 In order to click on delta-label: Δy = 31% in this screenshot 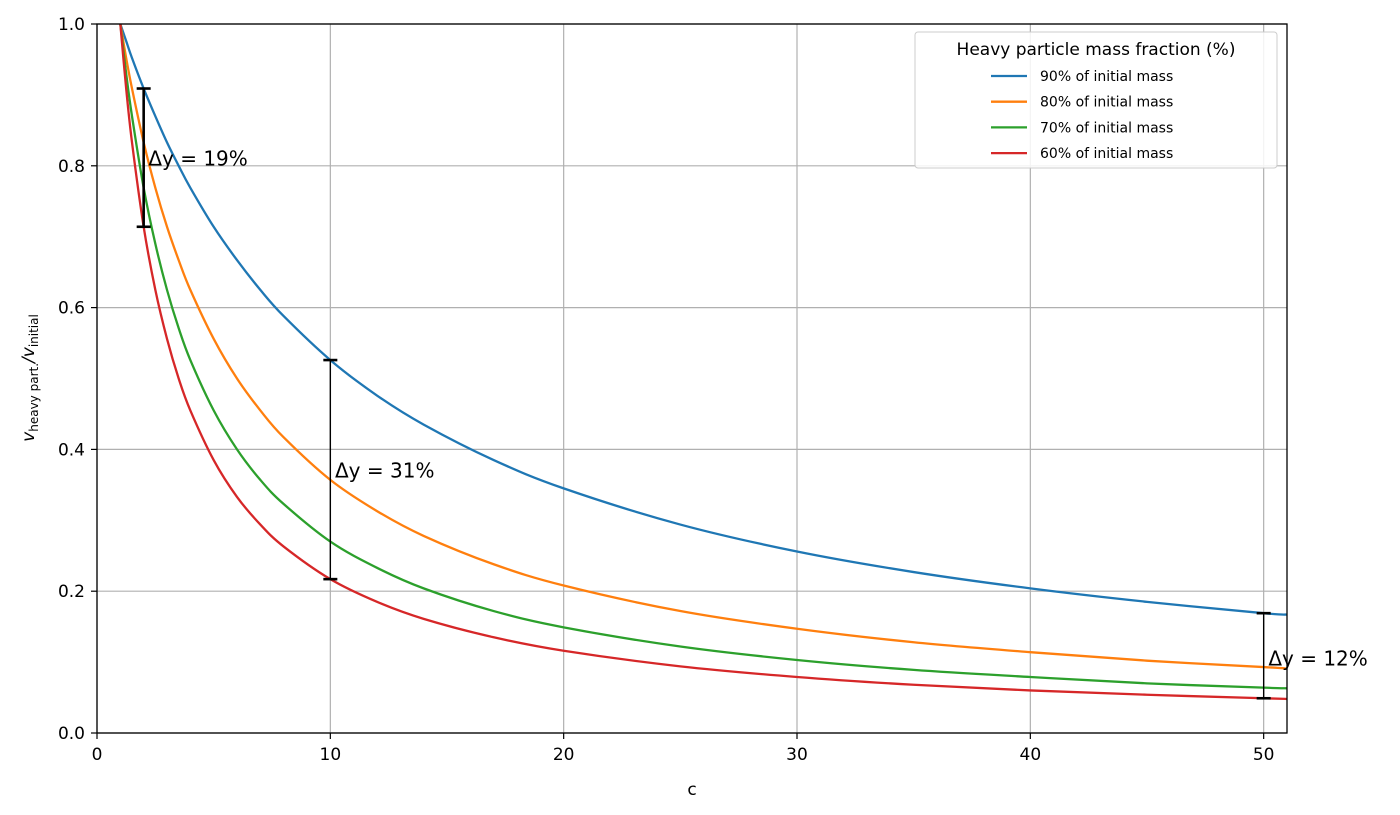, I will do `click(384, 471)`.